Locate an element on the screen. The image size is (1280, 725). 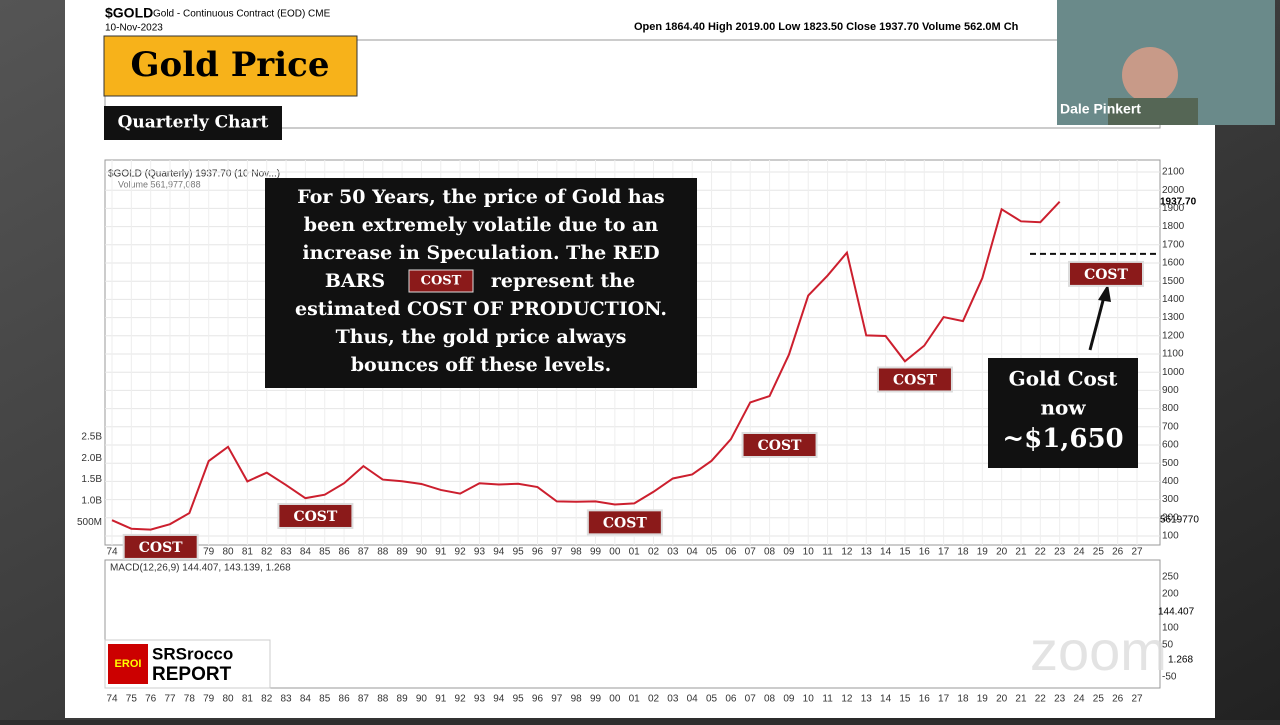
x-tick-label: 07 is located at coordinates (751, 699).